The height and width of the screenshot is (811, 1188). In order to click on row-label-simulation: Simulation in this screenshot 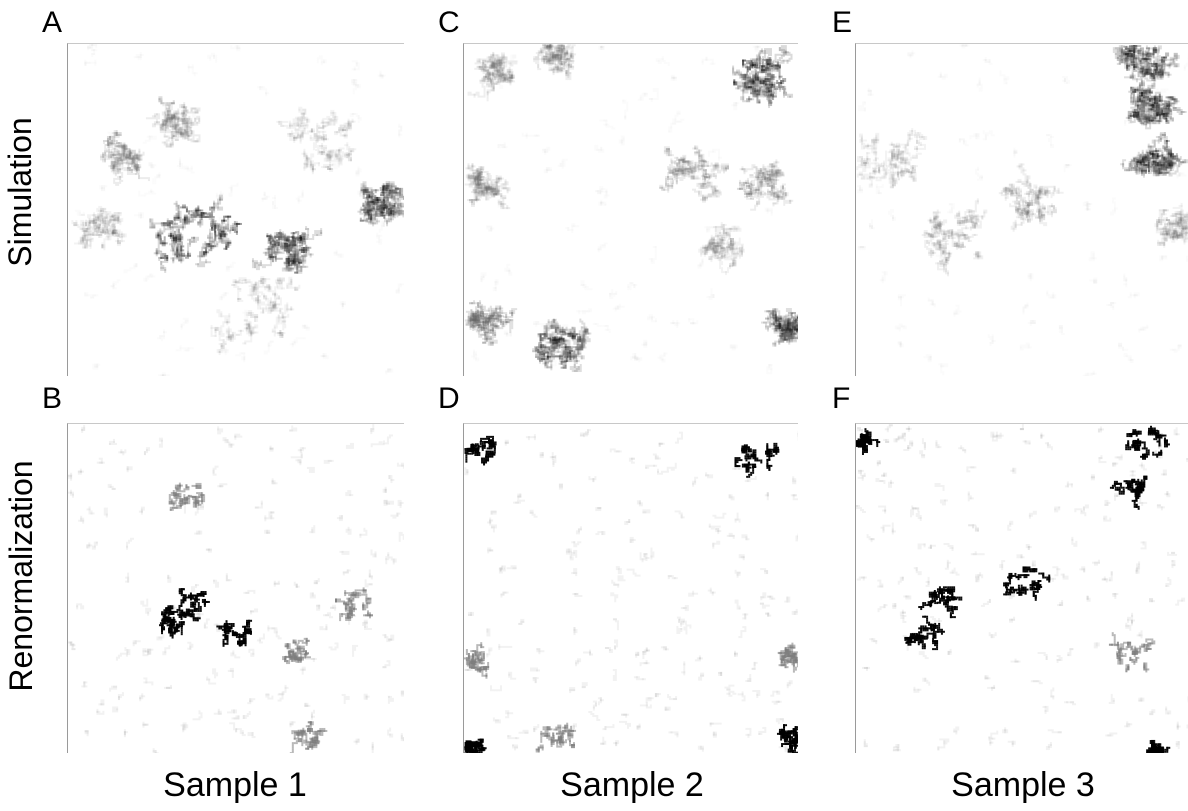, I will do `click(20, 192)`.